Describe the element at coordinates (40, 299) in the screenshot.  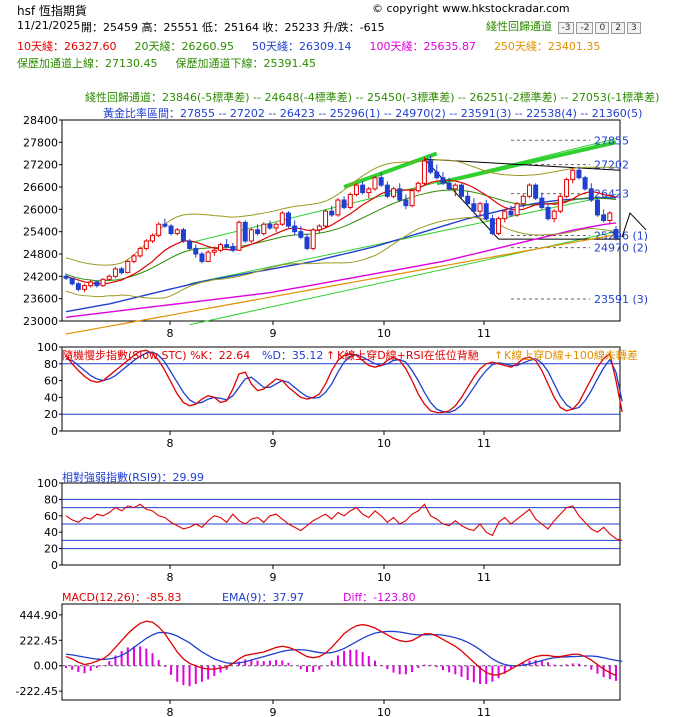
I see `price-y-tick: 23600` at that location.